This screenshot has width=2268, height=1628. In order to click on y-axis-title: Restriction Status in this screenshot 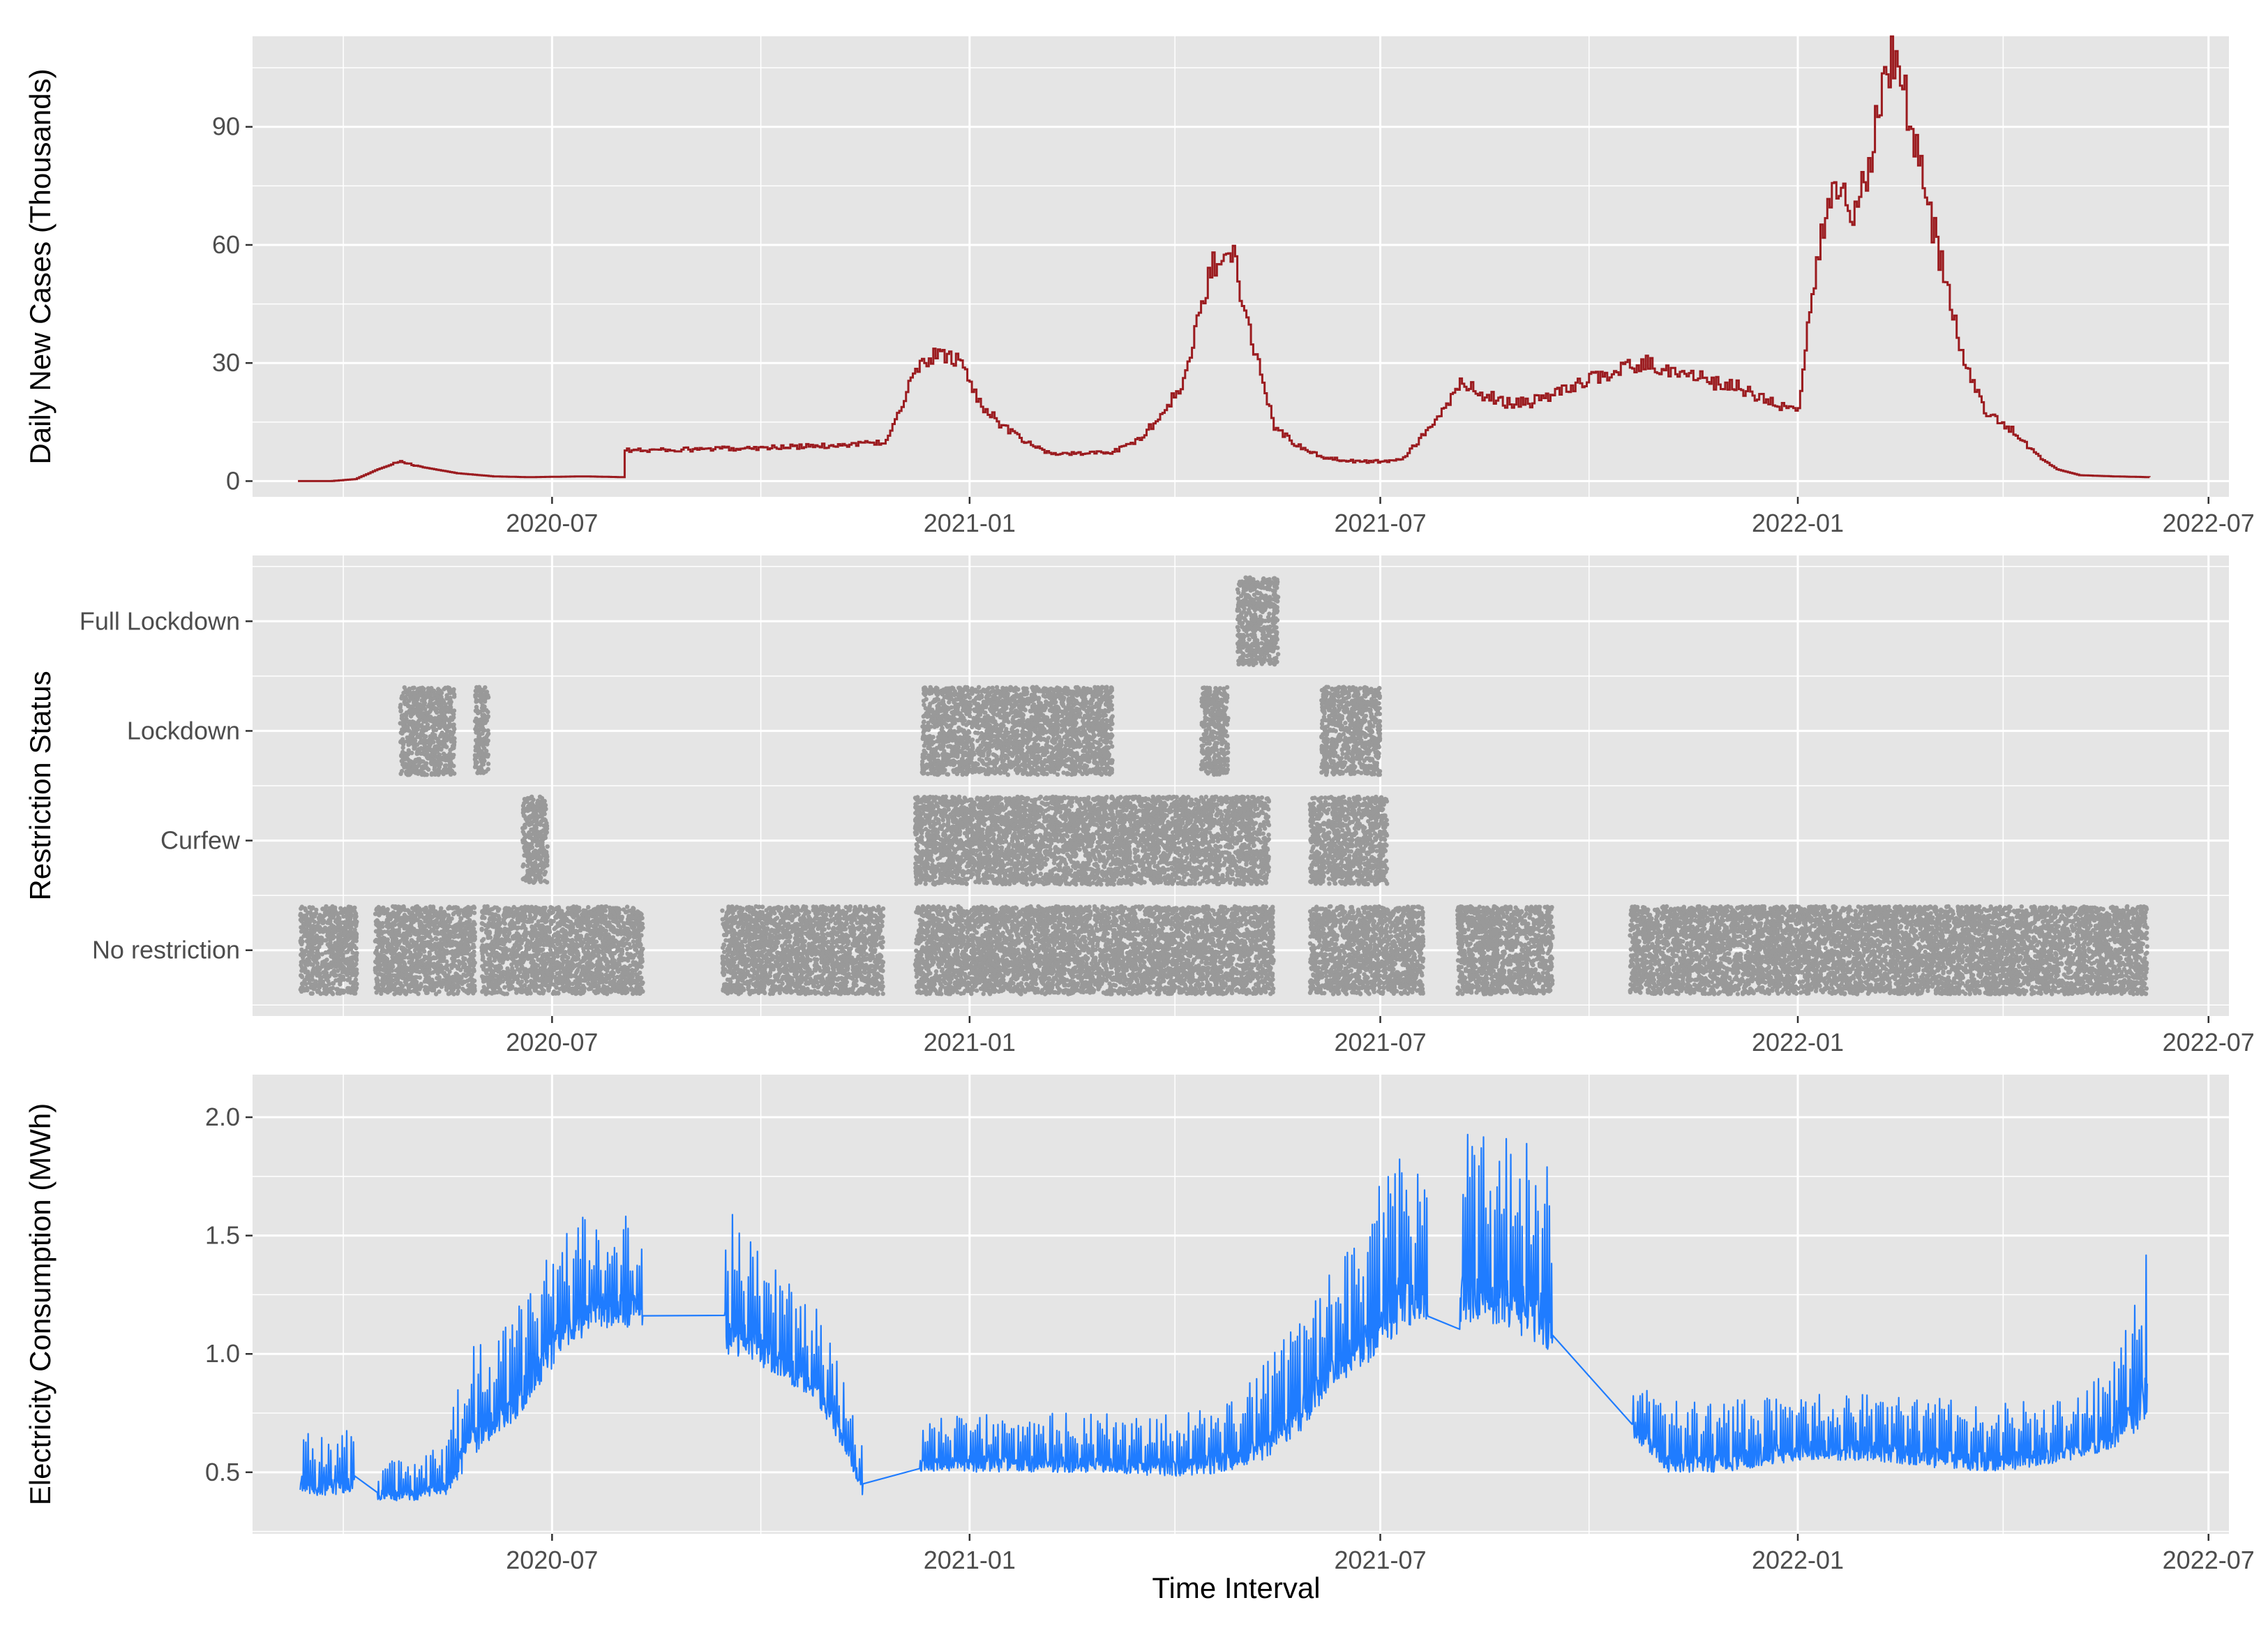, I will do `click(40, 785)`.